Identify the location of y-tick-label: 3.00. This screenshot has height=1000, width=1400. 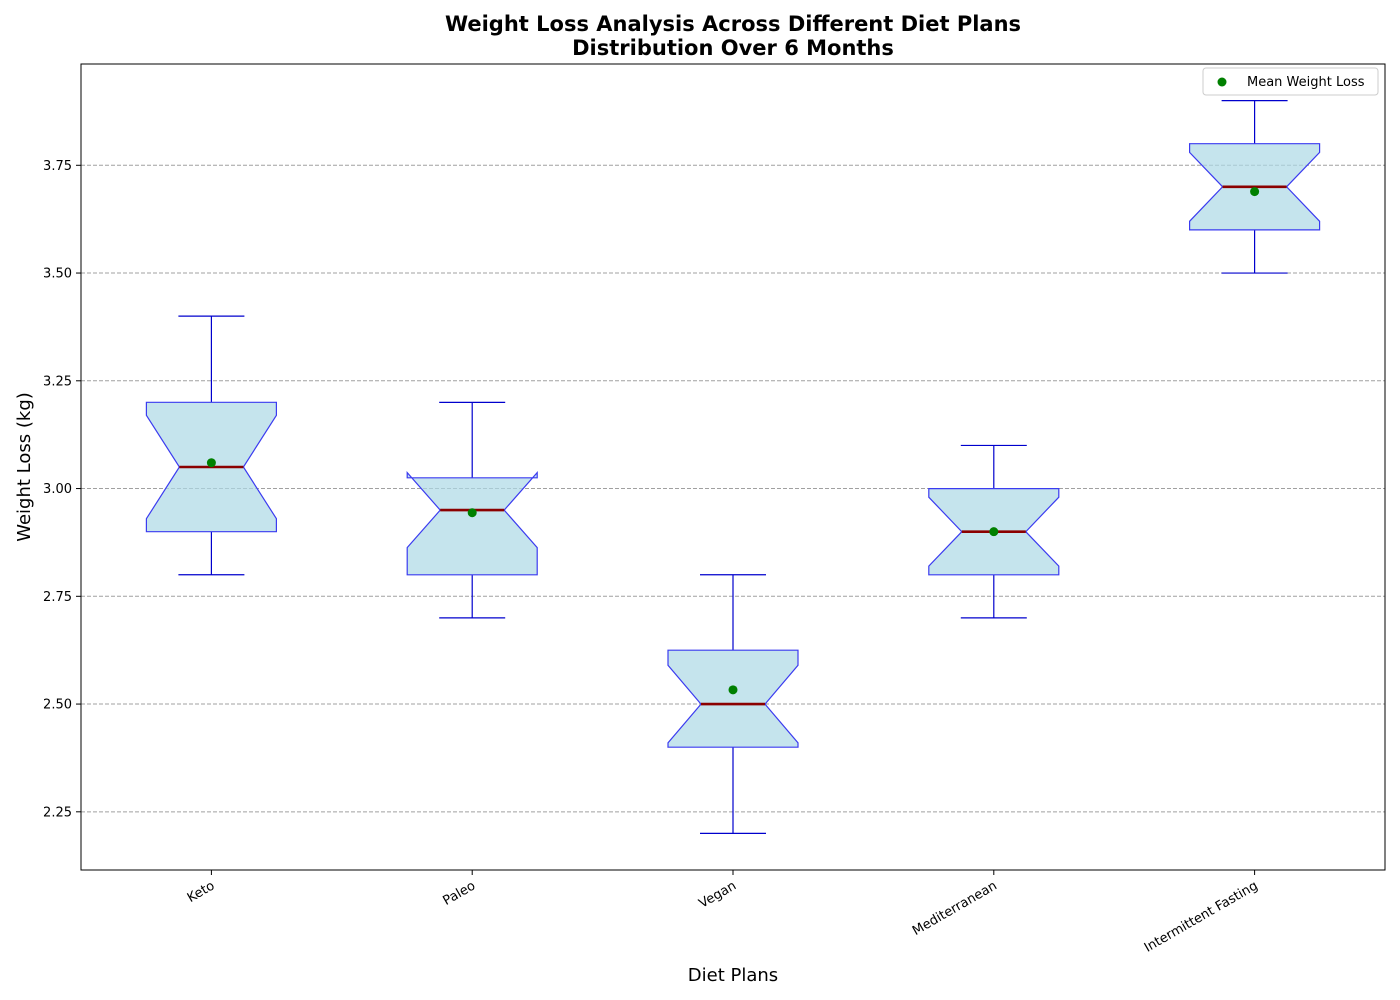
(57, 489).